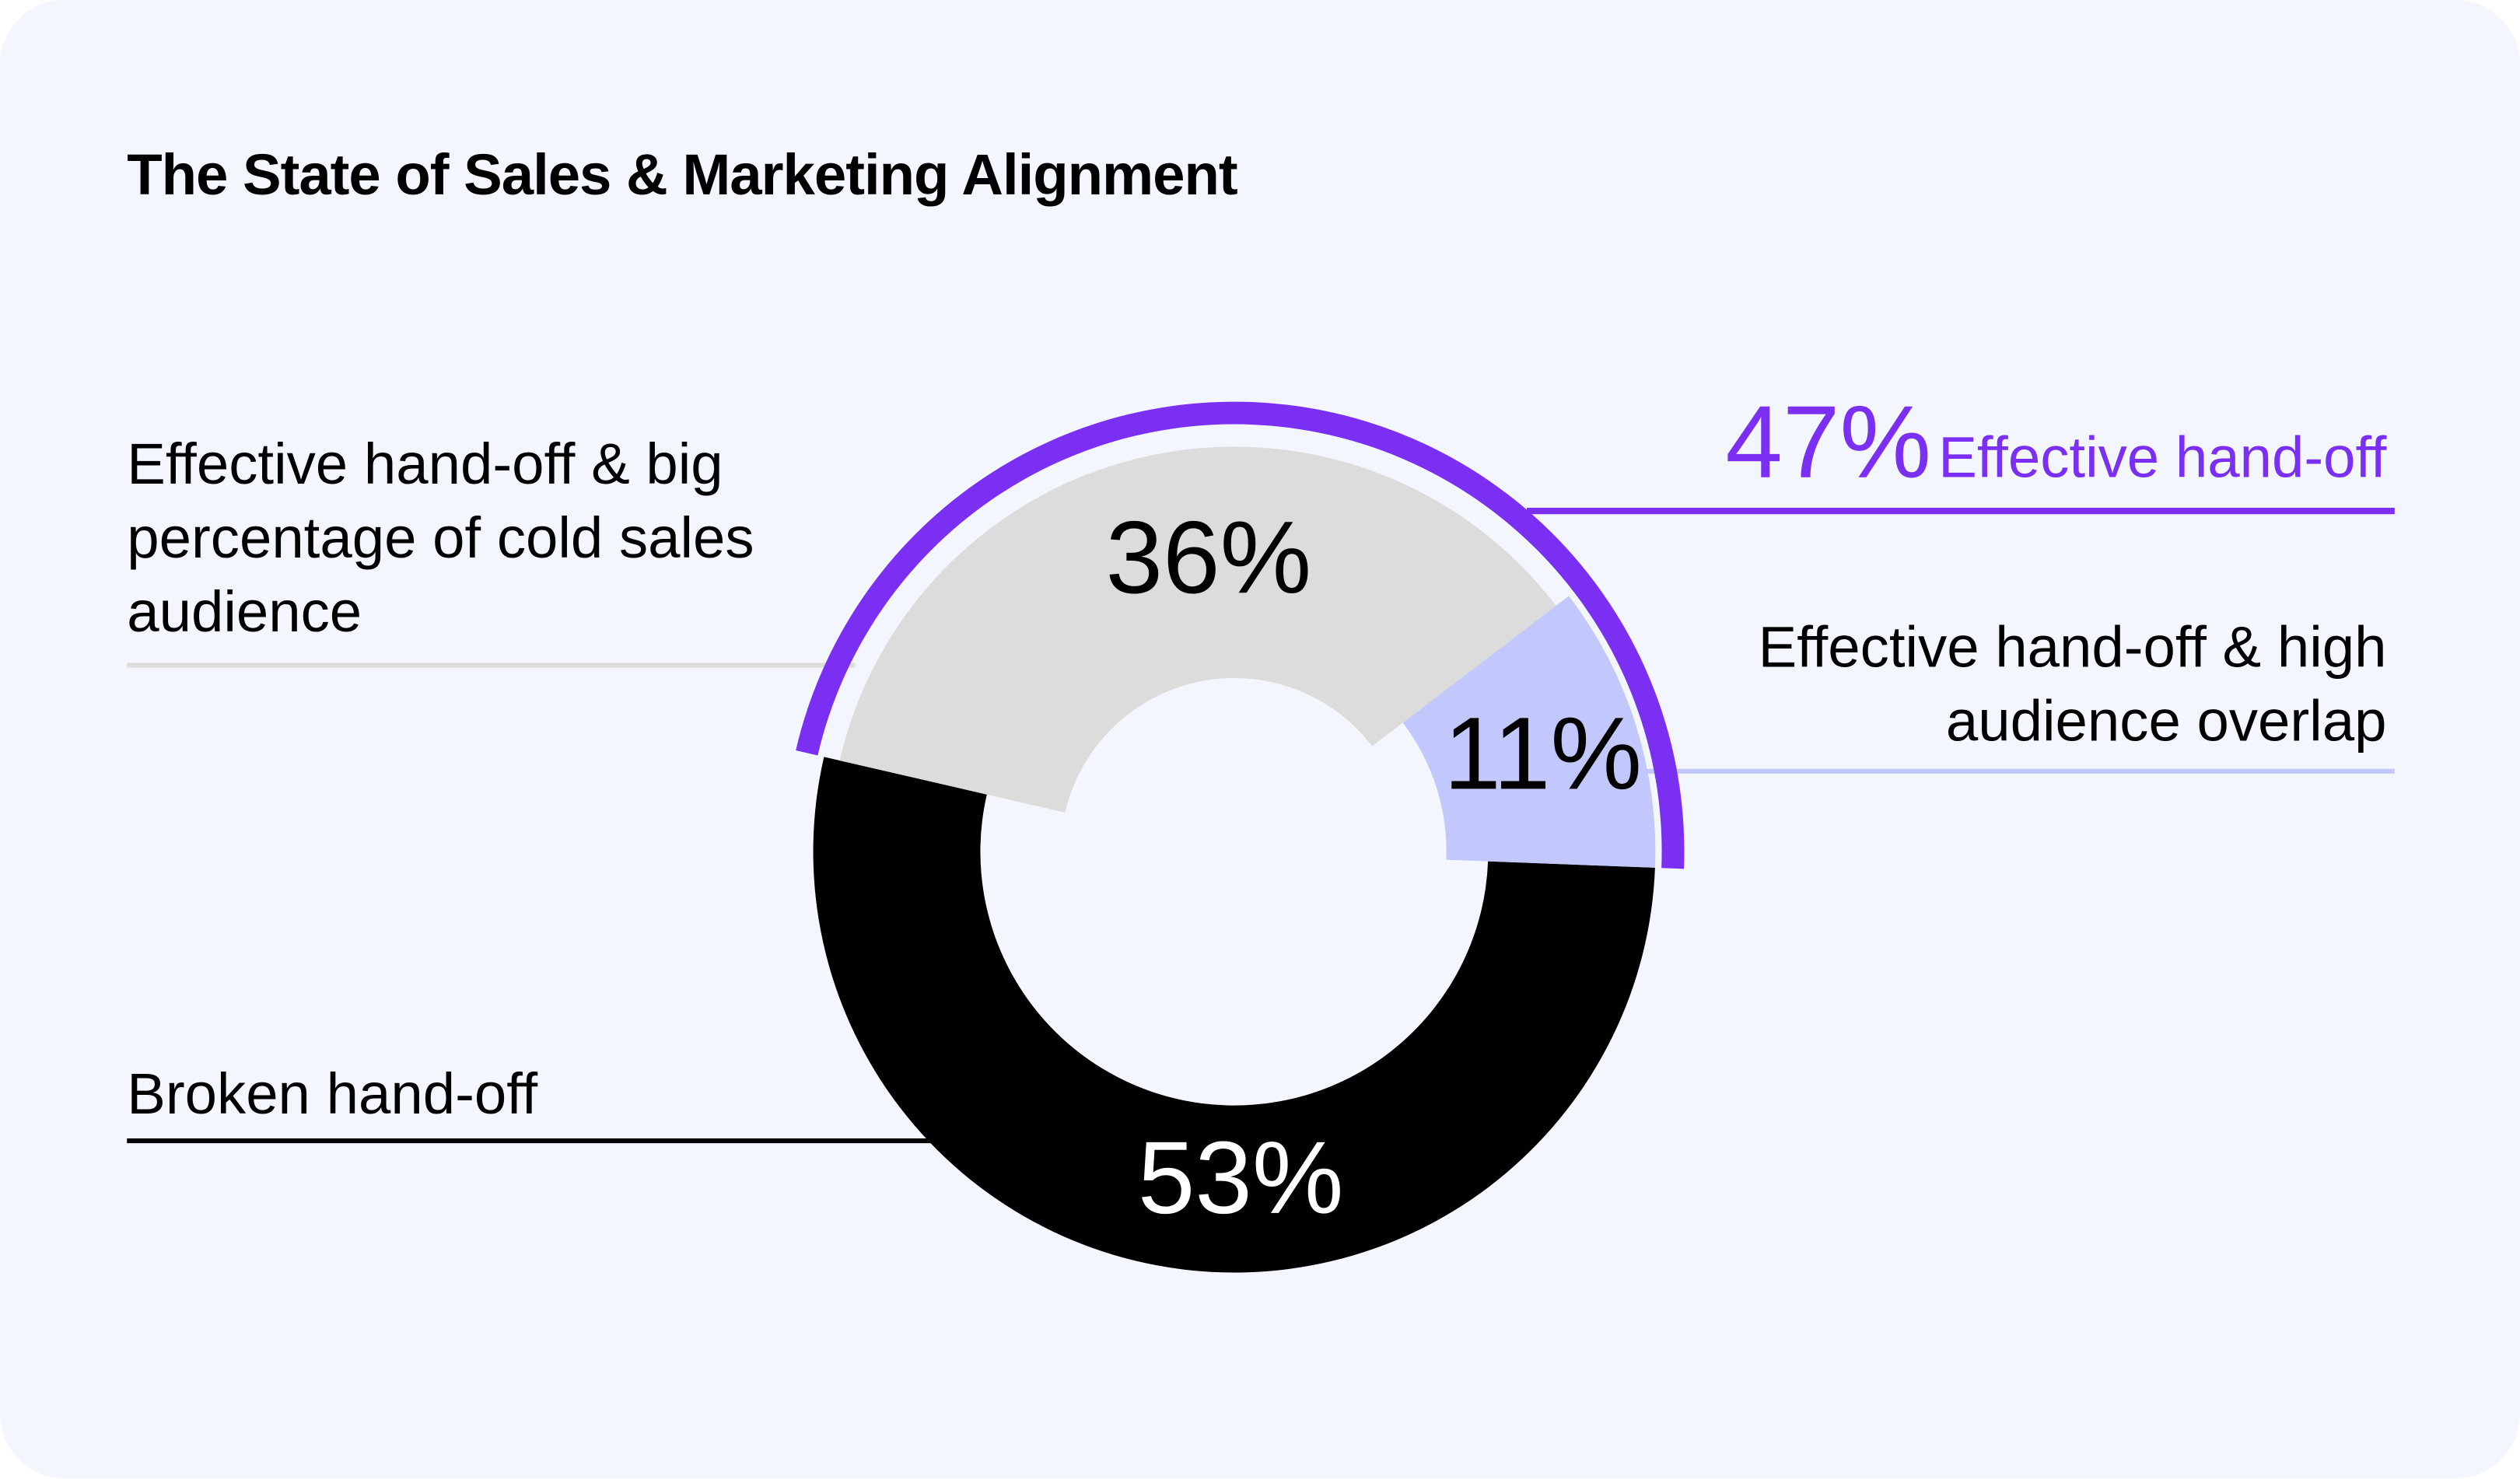  I want to click on category-label: Broken hand-off, so click(333, 1094).